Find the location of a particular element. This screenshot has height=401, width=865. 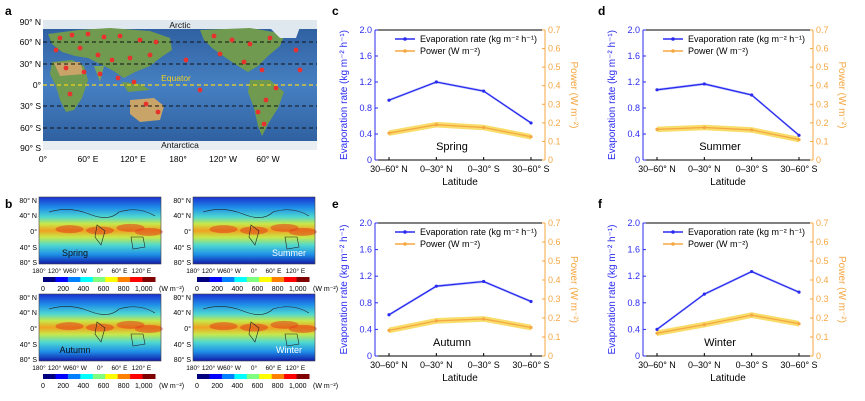

left-tick-label: 0.8 is located at coordinates (365, 108).